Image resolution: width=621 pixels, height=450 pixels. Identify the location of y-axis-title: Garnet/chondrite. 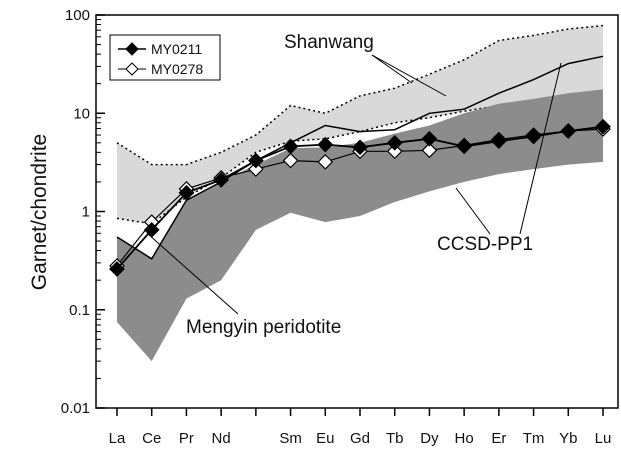
(39, 212).